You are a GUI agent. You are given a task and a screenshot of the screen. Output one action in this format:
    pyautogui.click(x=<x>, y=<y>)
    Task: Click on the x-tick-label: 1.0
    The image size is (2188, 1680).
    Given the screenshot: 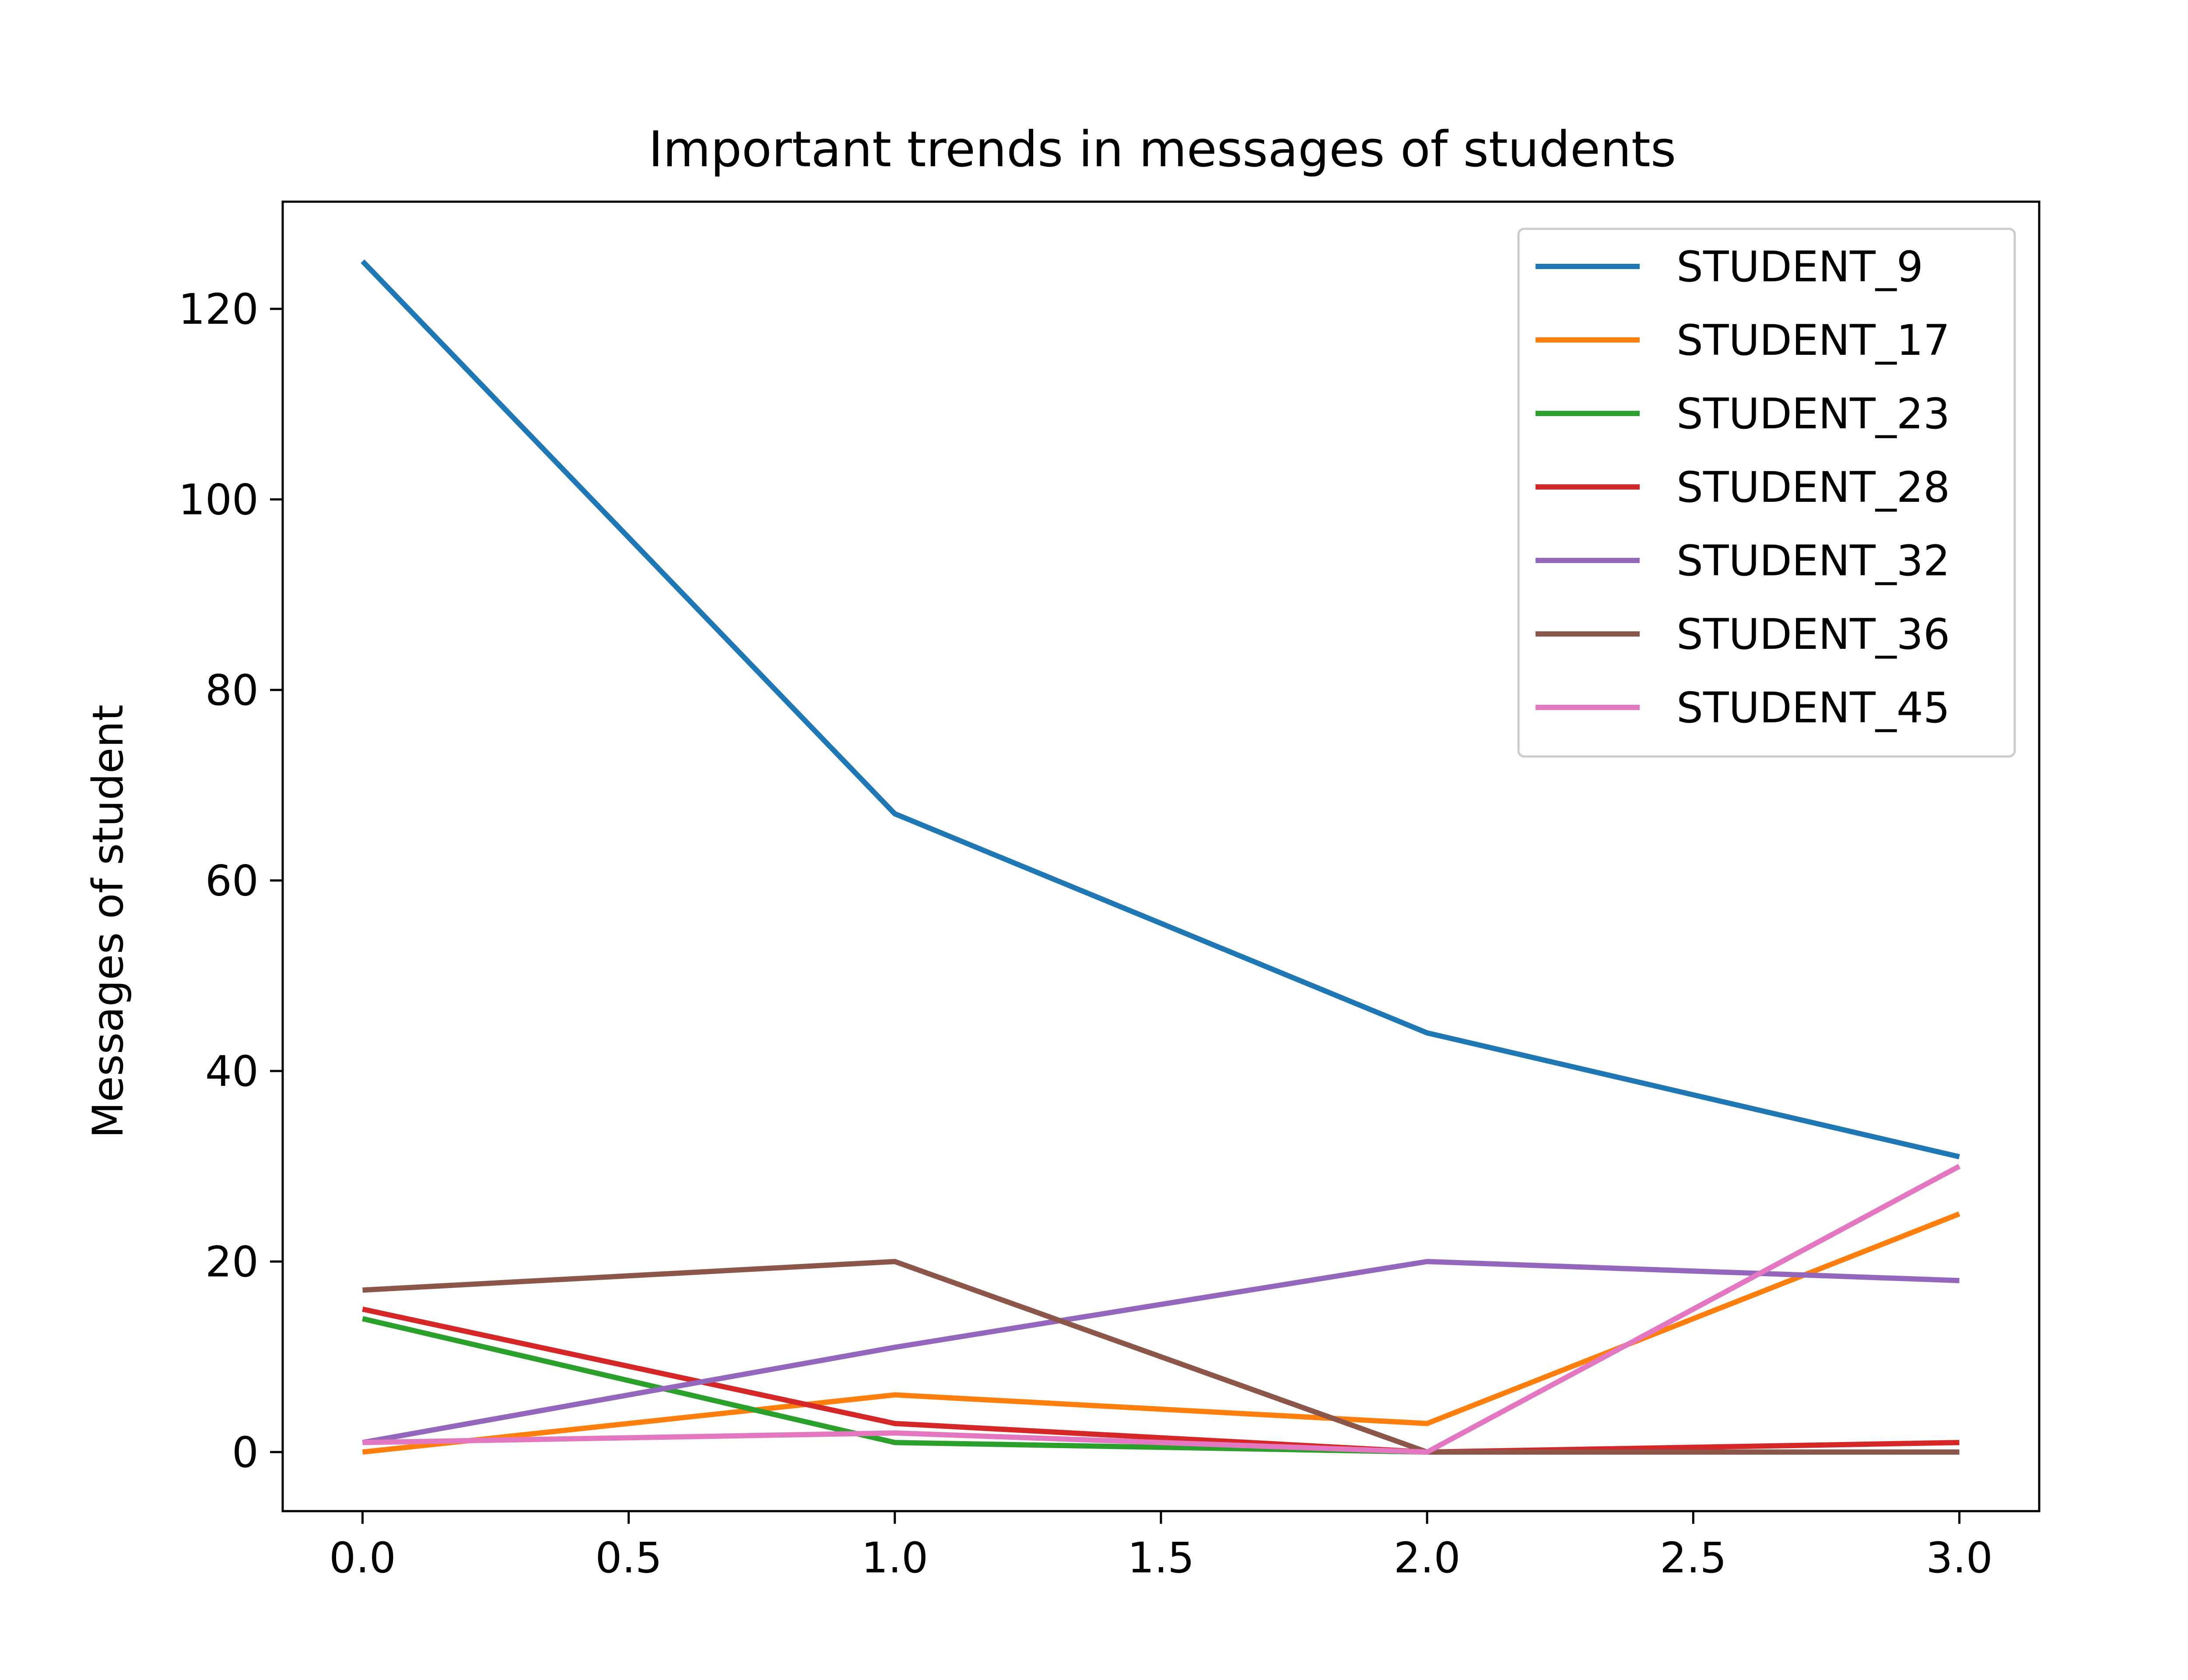 What is the action you would take?
    pyautogui.click(x=894, y=1557)
    